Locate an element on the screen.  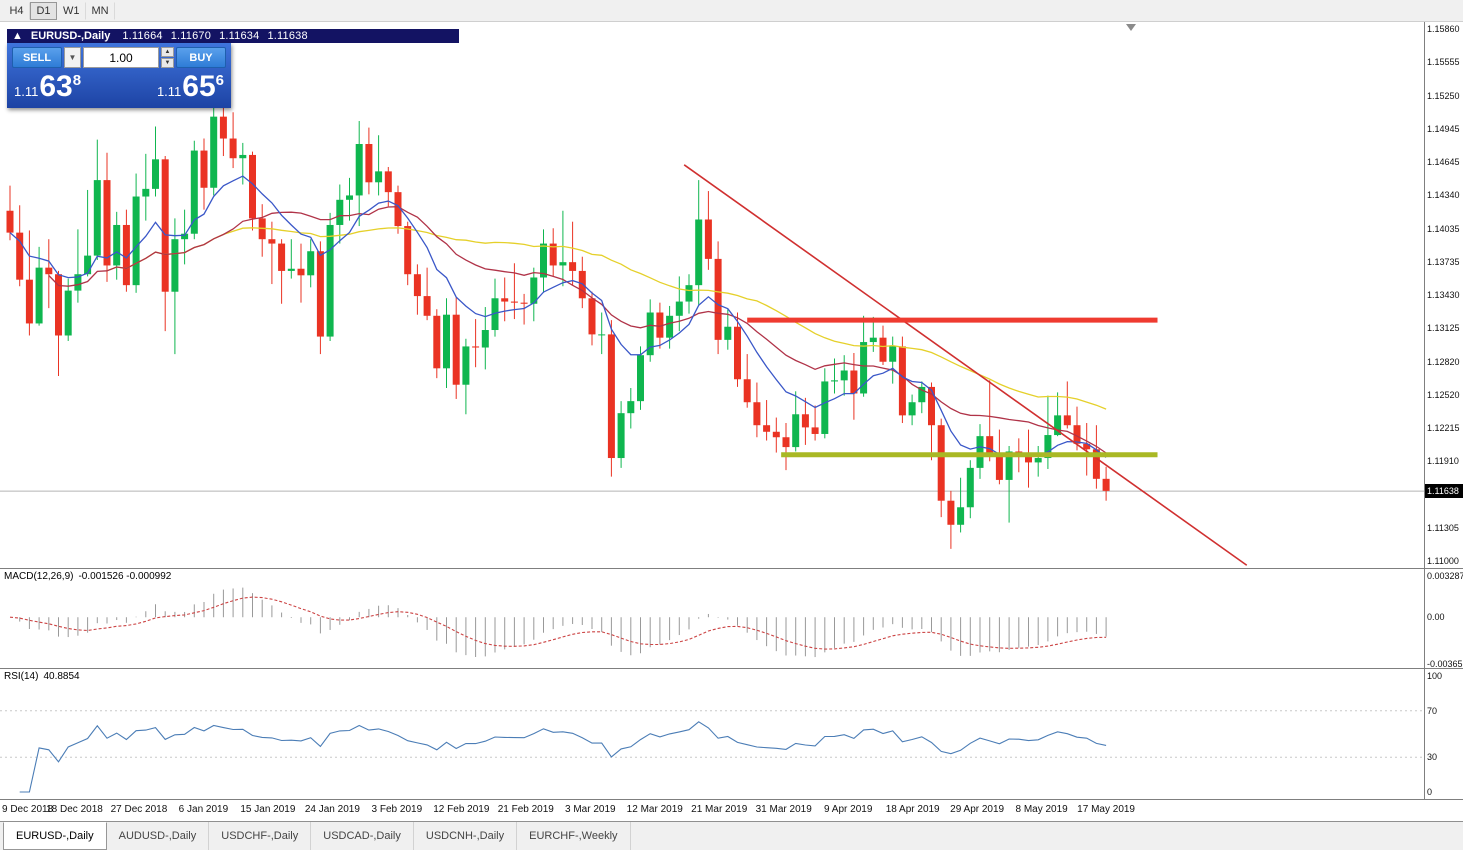
date-axis-label: 3 Mar 2019 is located at coordinates (590, 809).